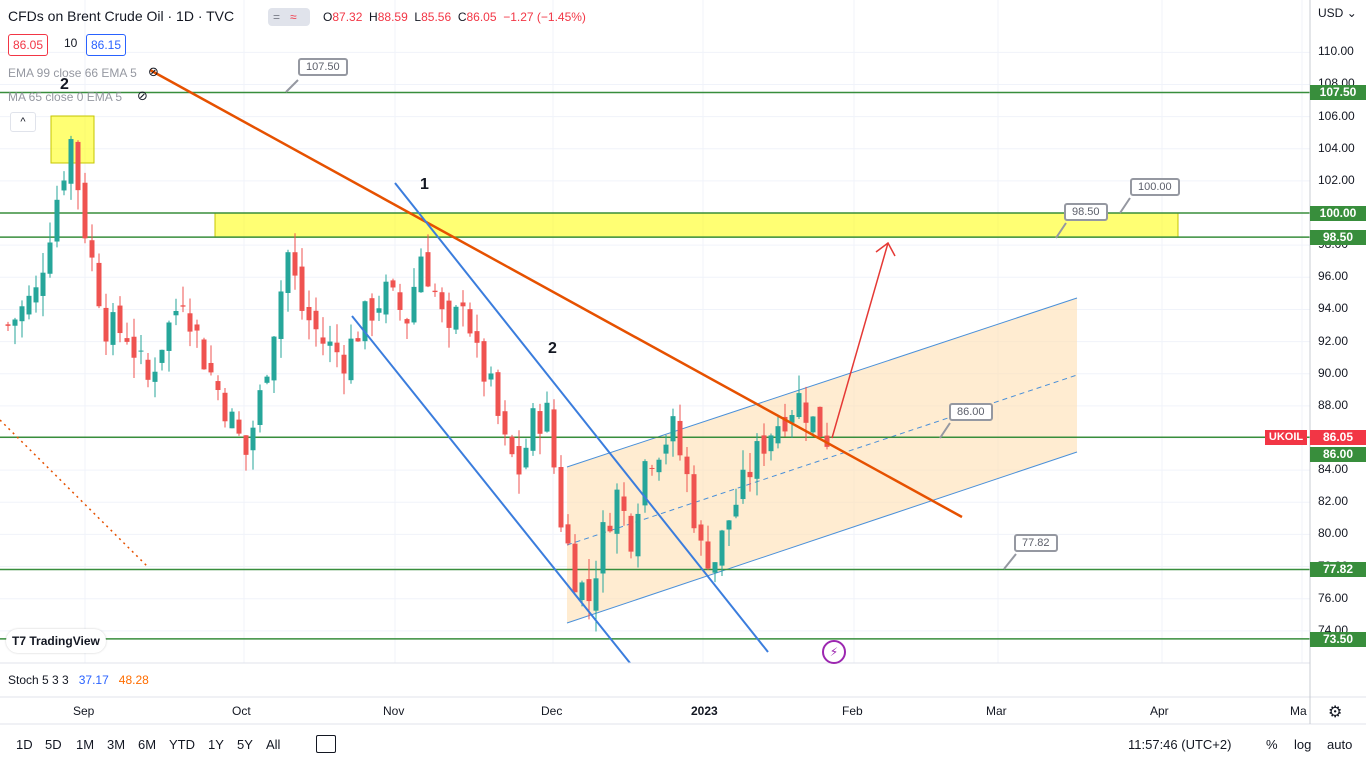 Image resolution: width=1366 pixels, height=768 pixels. What do you see at coordinates (971, 412) in the screenshot?
I see `price-callout: 86.00` at bounding box center [971, 412].